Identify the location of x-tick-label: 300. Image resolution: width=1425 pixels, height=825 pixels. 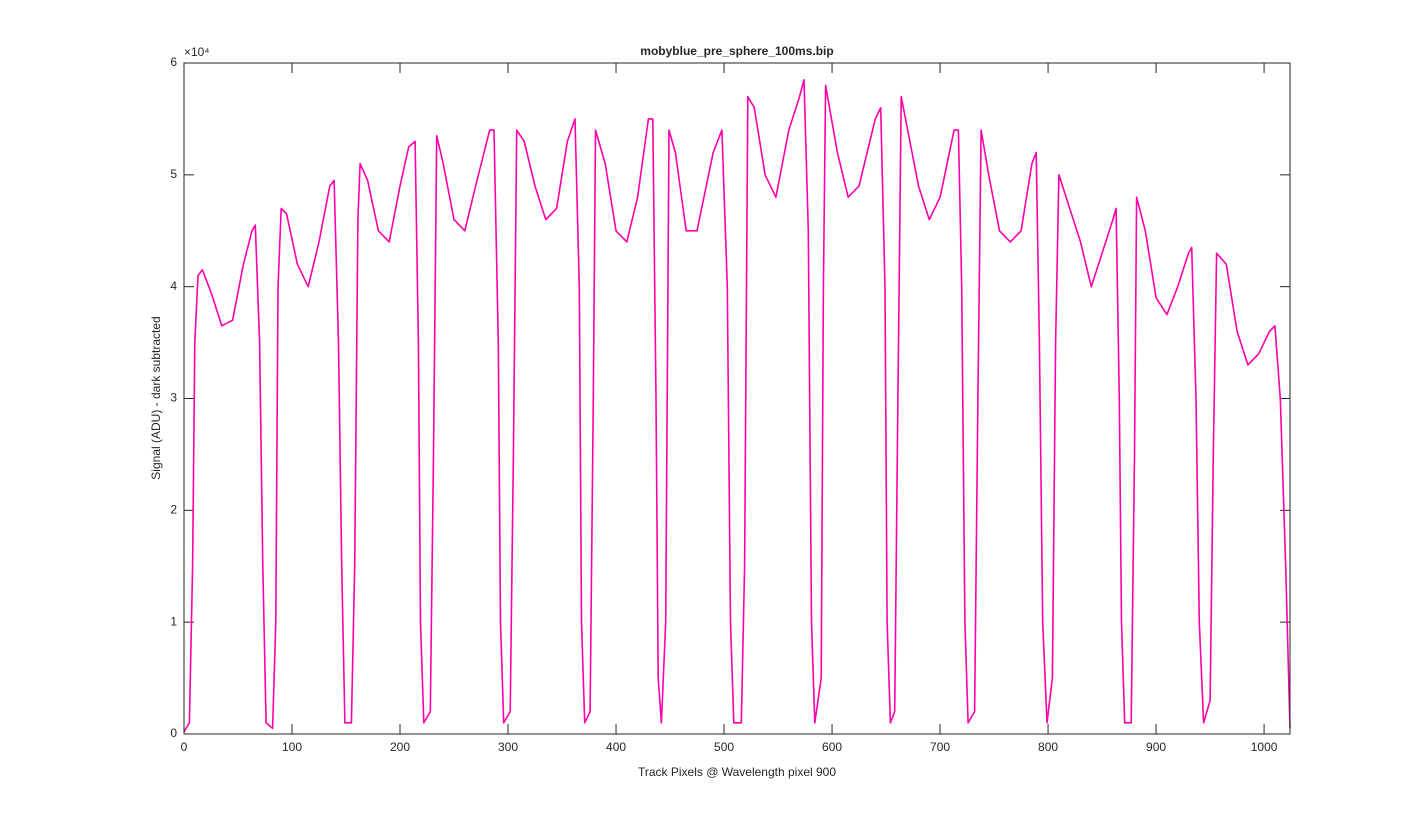
(508, 747).